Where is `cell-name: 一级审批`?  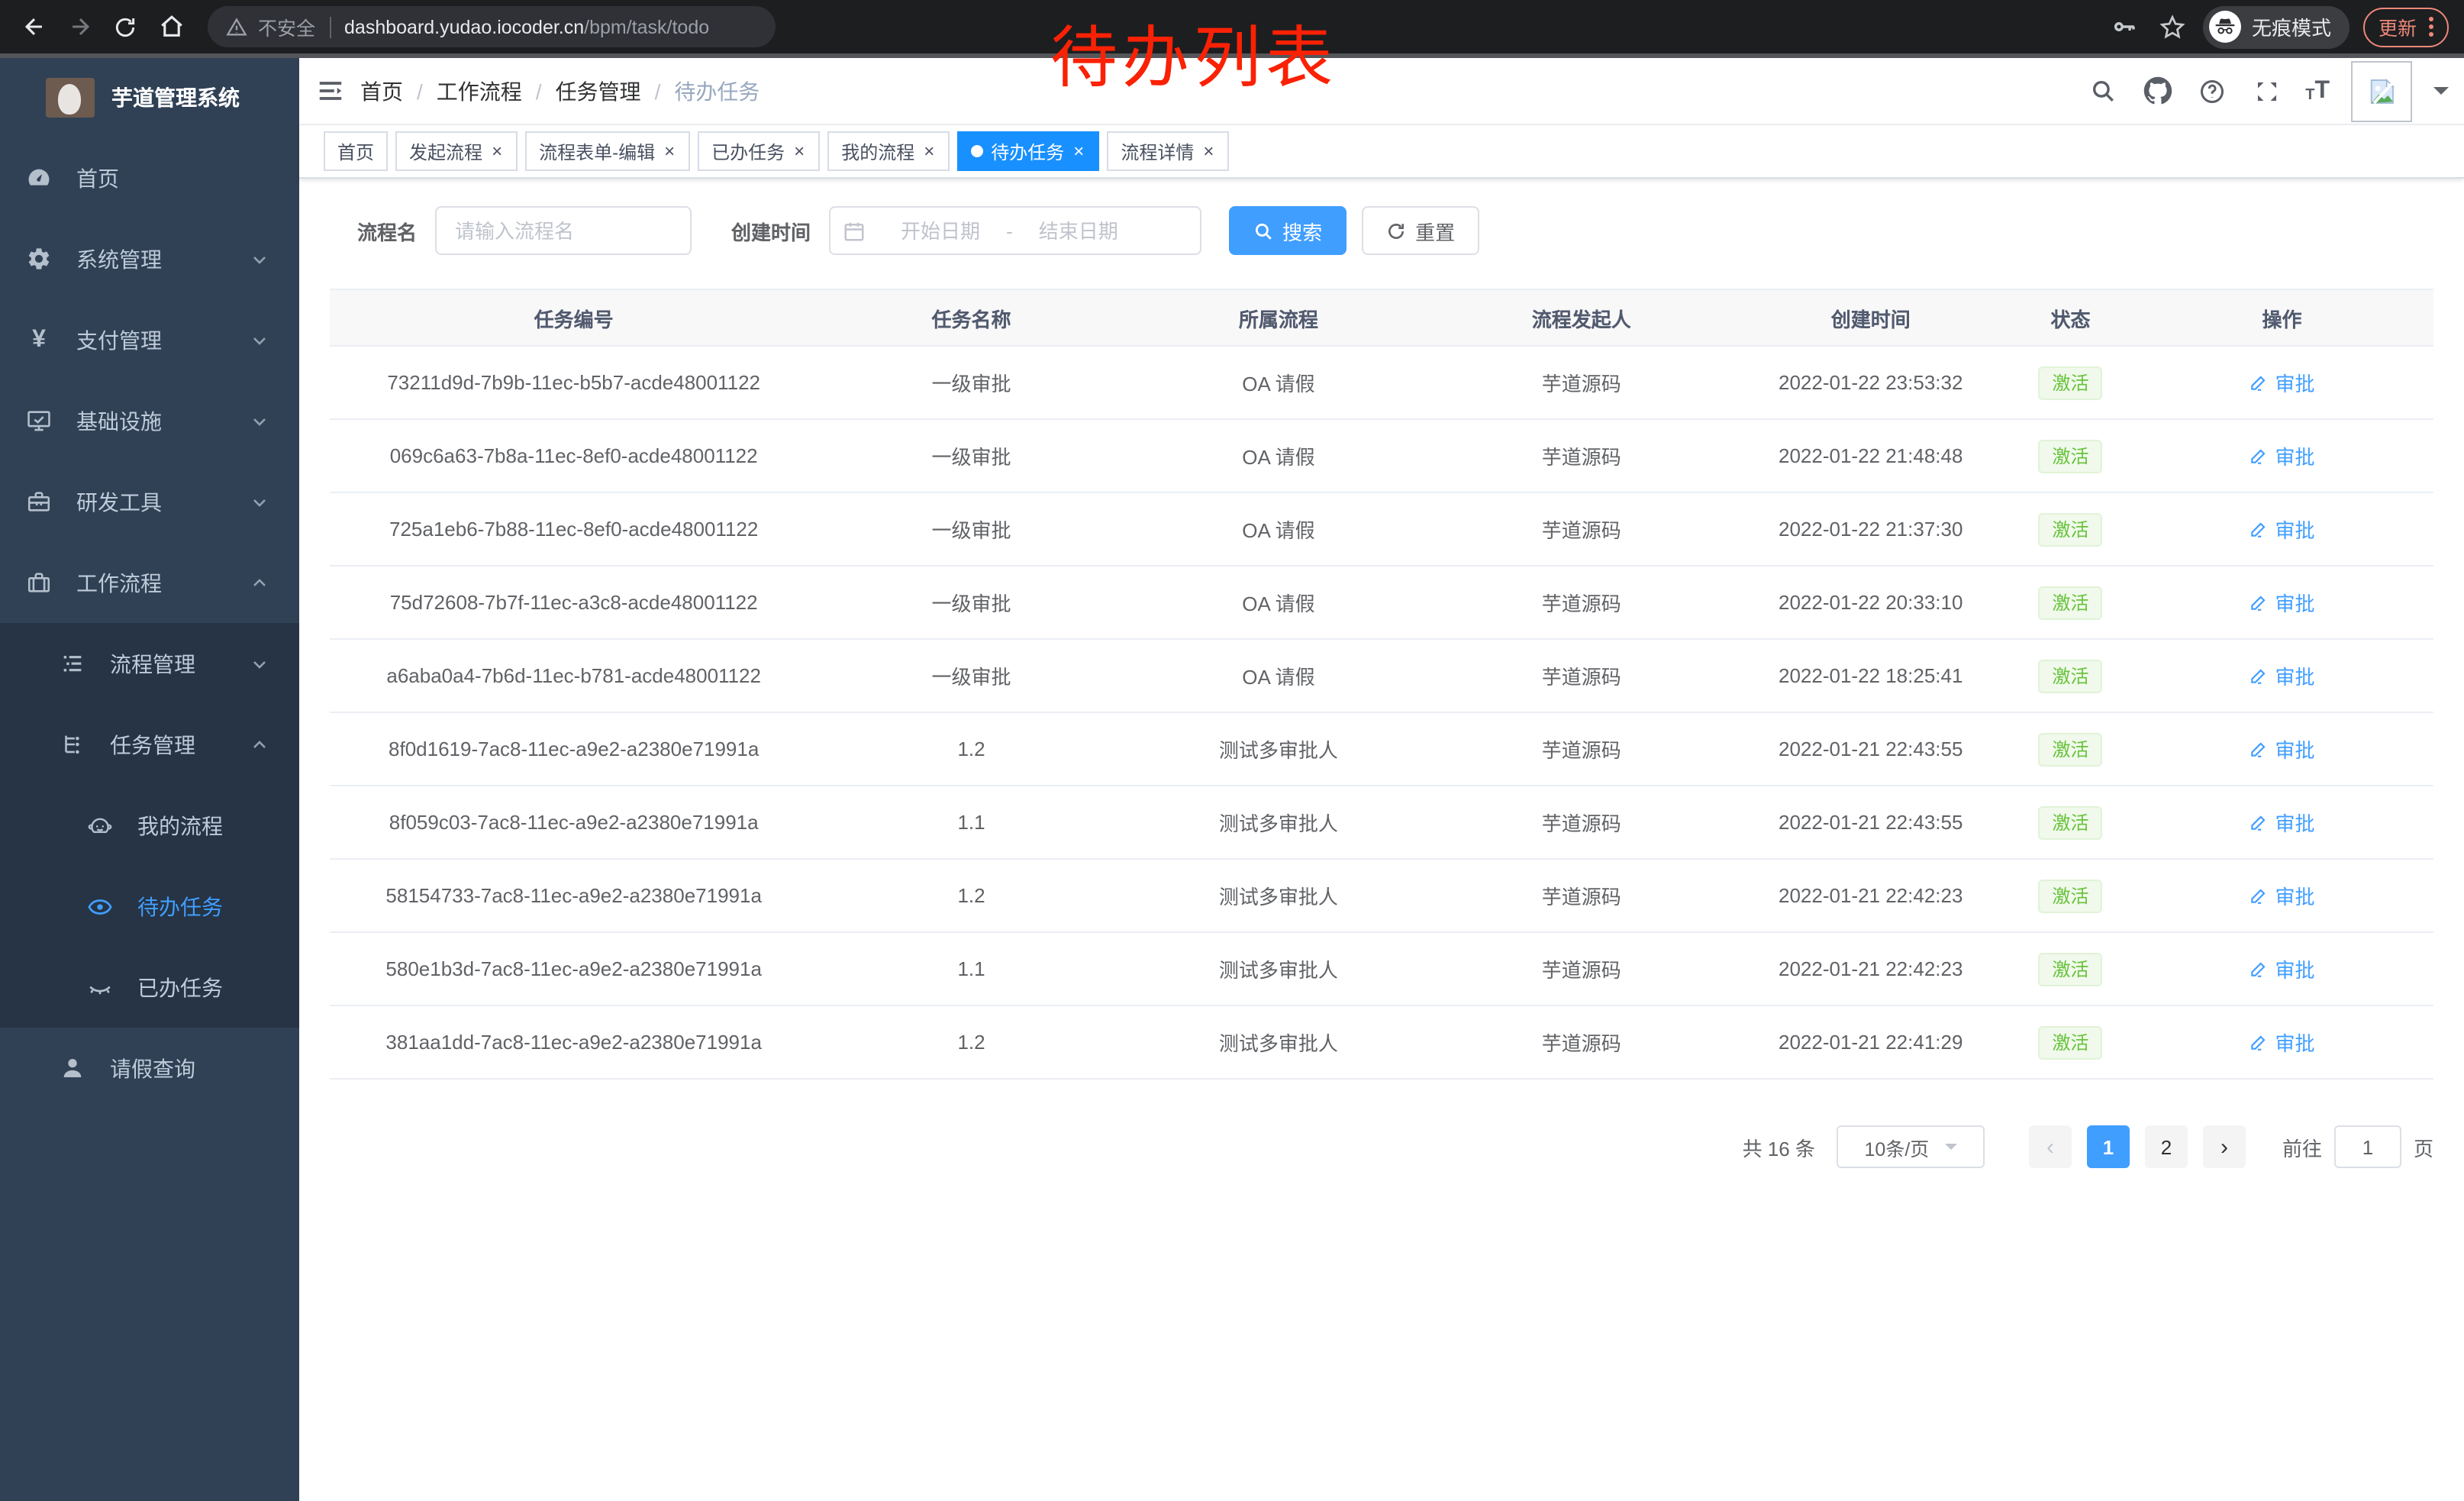 cell-name: 一级审批 is located at coordinates (972, 676).